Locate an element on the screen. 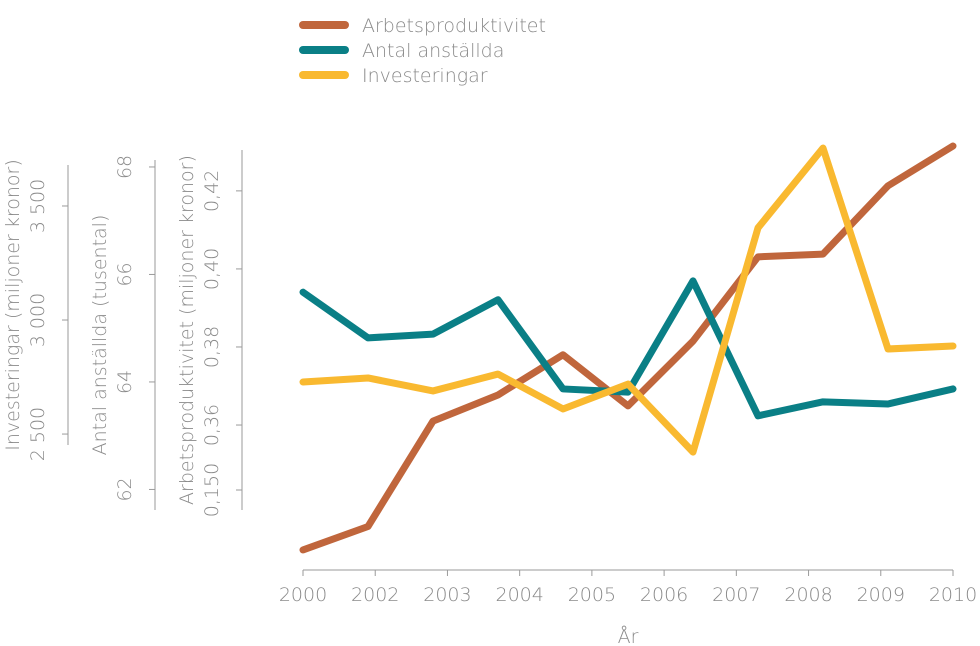  y-tick-label: 3 500 is located at coordinates (38, 206).